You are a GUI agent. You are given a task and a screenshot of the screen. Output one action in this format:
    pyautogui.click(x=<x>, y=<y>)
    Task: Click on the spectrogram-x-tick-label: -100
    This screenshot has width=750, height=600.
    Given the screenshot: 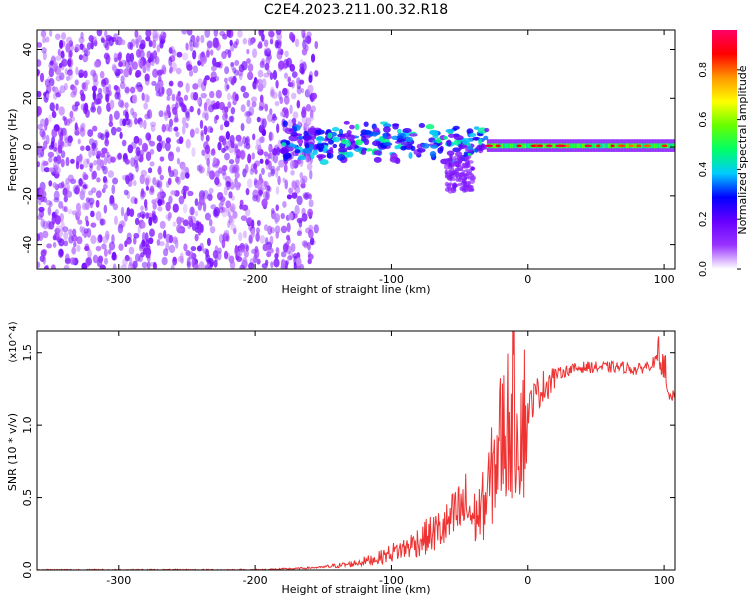 What is the action you would take?
    pyautogui.click(x=391, y=279)
    